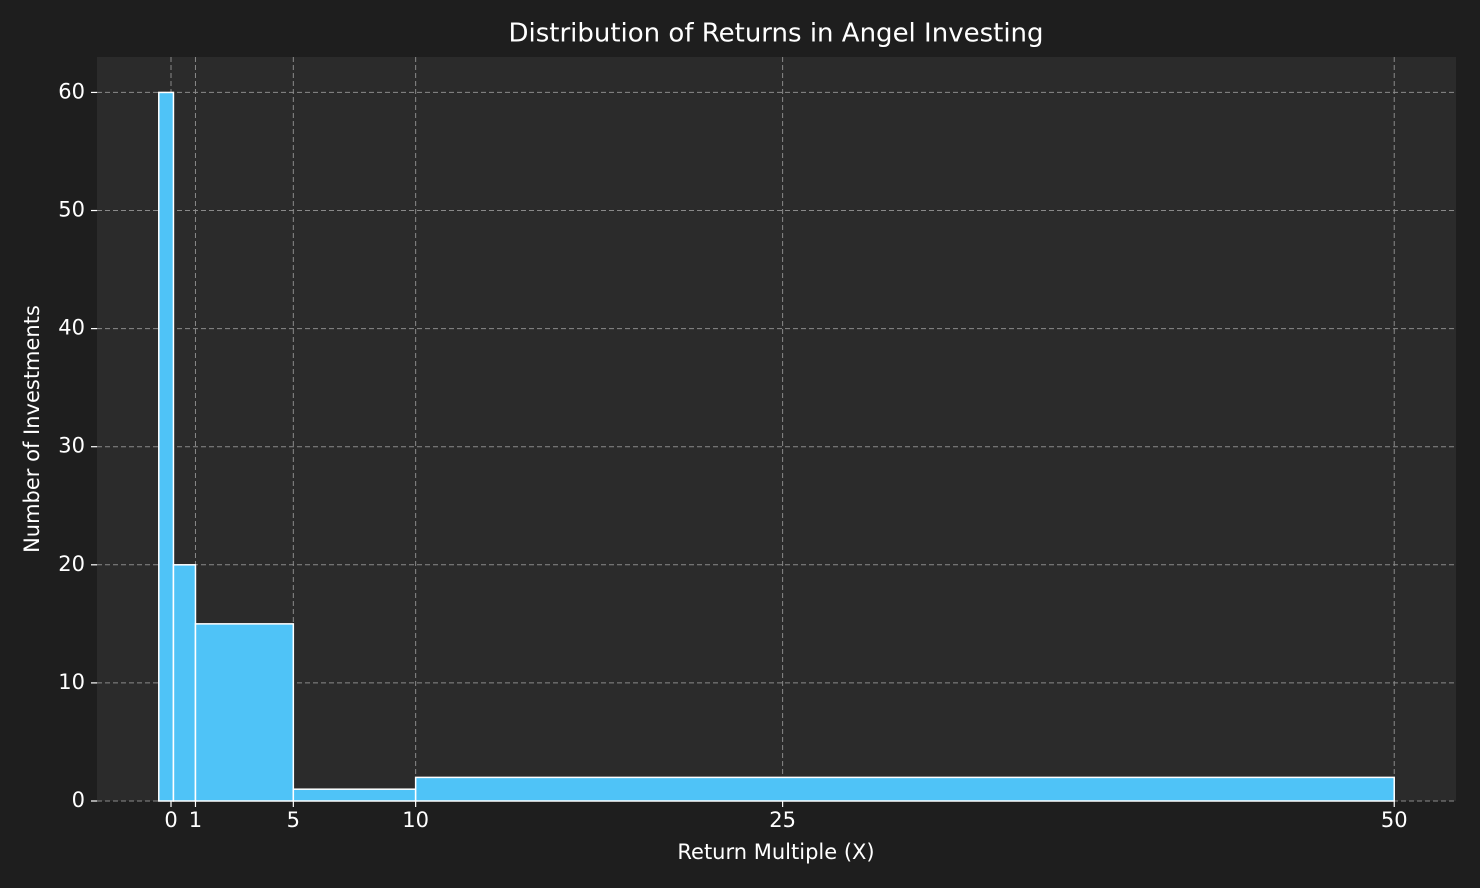 This screenshot has width=1480, height=888. What do you see at coordinates (71, 682) in the screenshot?
I see `y-tick-label: 10` at bounding box center [71, 682].